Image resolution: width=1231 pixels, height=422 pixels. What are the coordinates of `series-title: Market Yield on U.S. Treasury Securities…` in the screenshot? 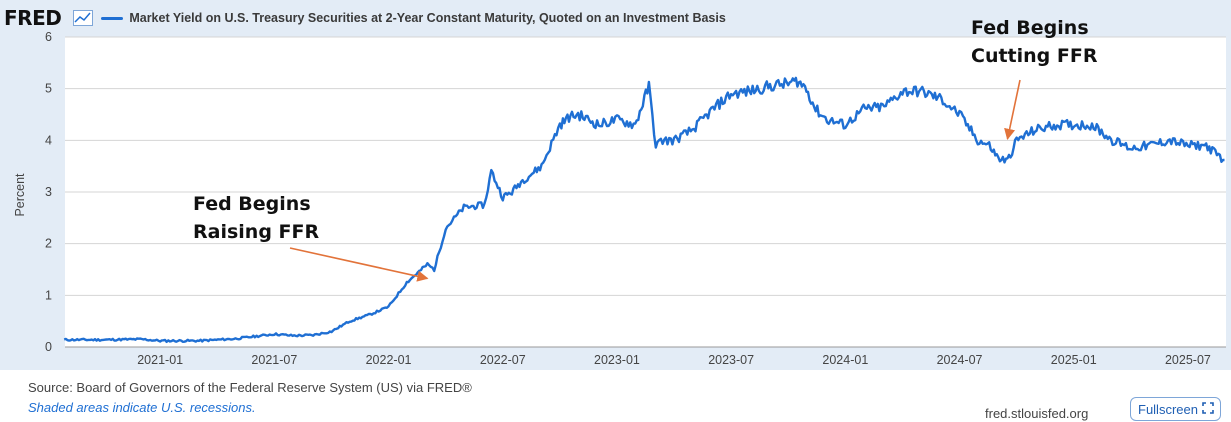 It's located at (427, 18).